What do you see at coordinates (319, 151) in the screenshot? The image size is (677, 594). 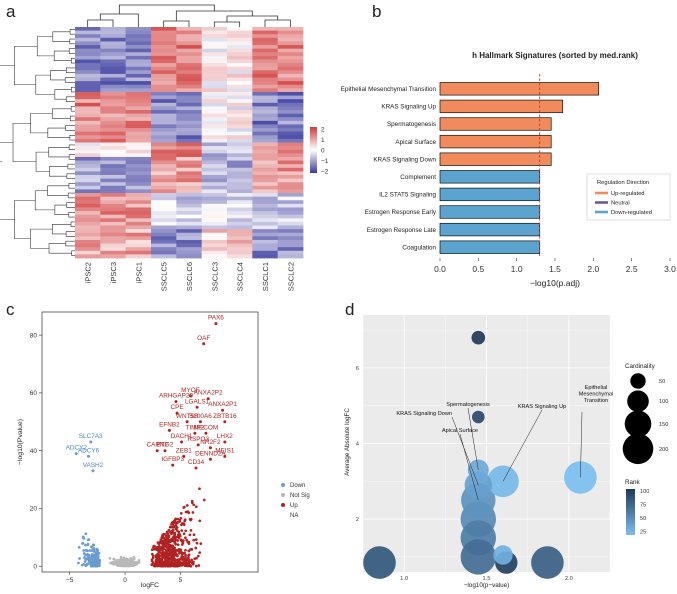 I see `heatmap-colorbar: 2 1 0 −1 −2` at bounding box center [319, 151].